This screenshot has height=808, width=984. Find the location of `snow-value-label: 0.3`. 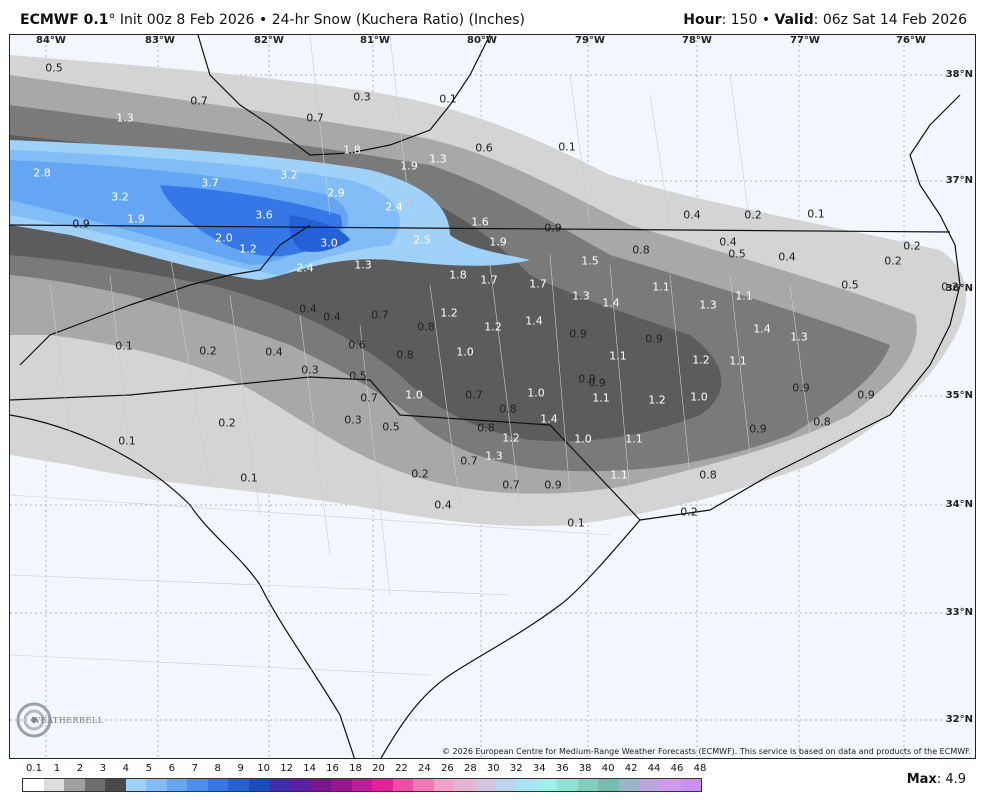

snow-value-label: 0.3 is located at coordinates (310, 370).